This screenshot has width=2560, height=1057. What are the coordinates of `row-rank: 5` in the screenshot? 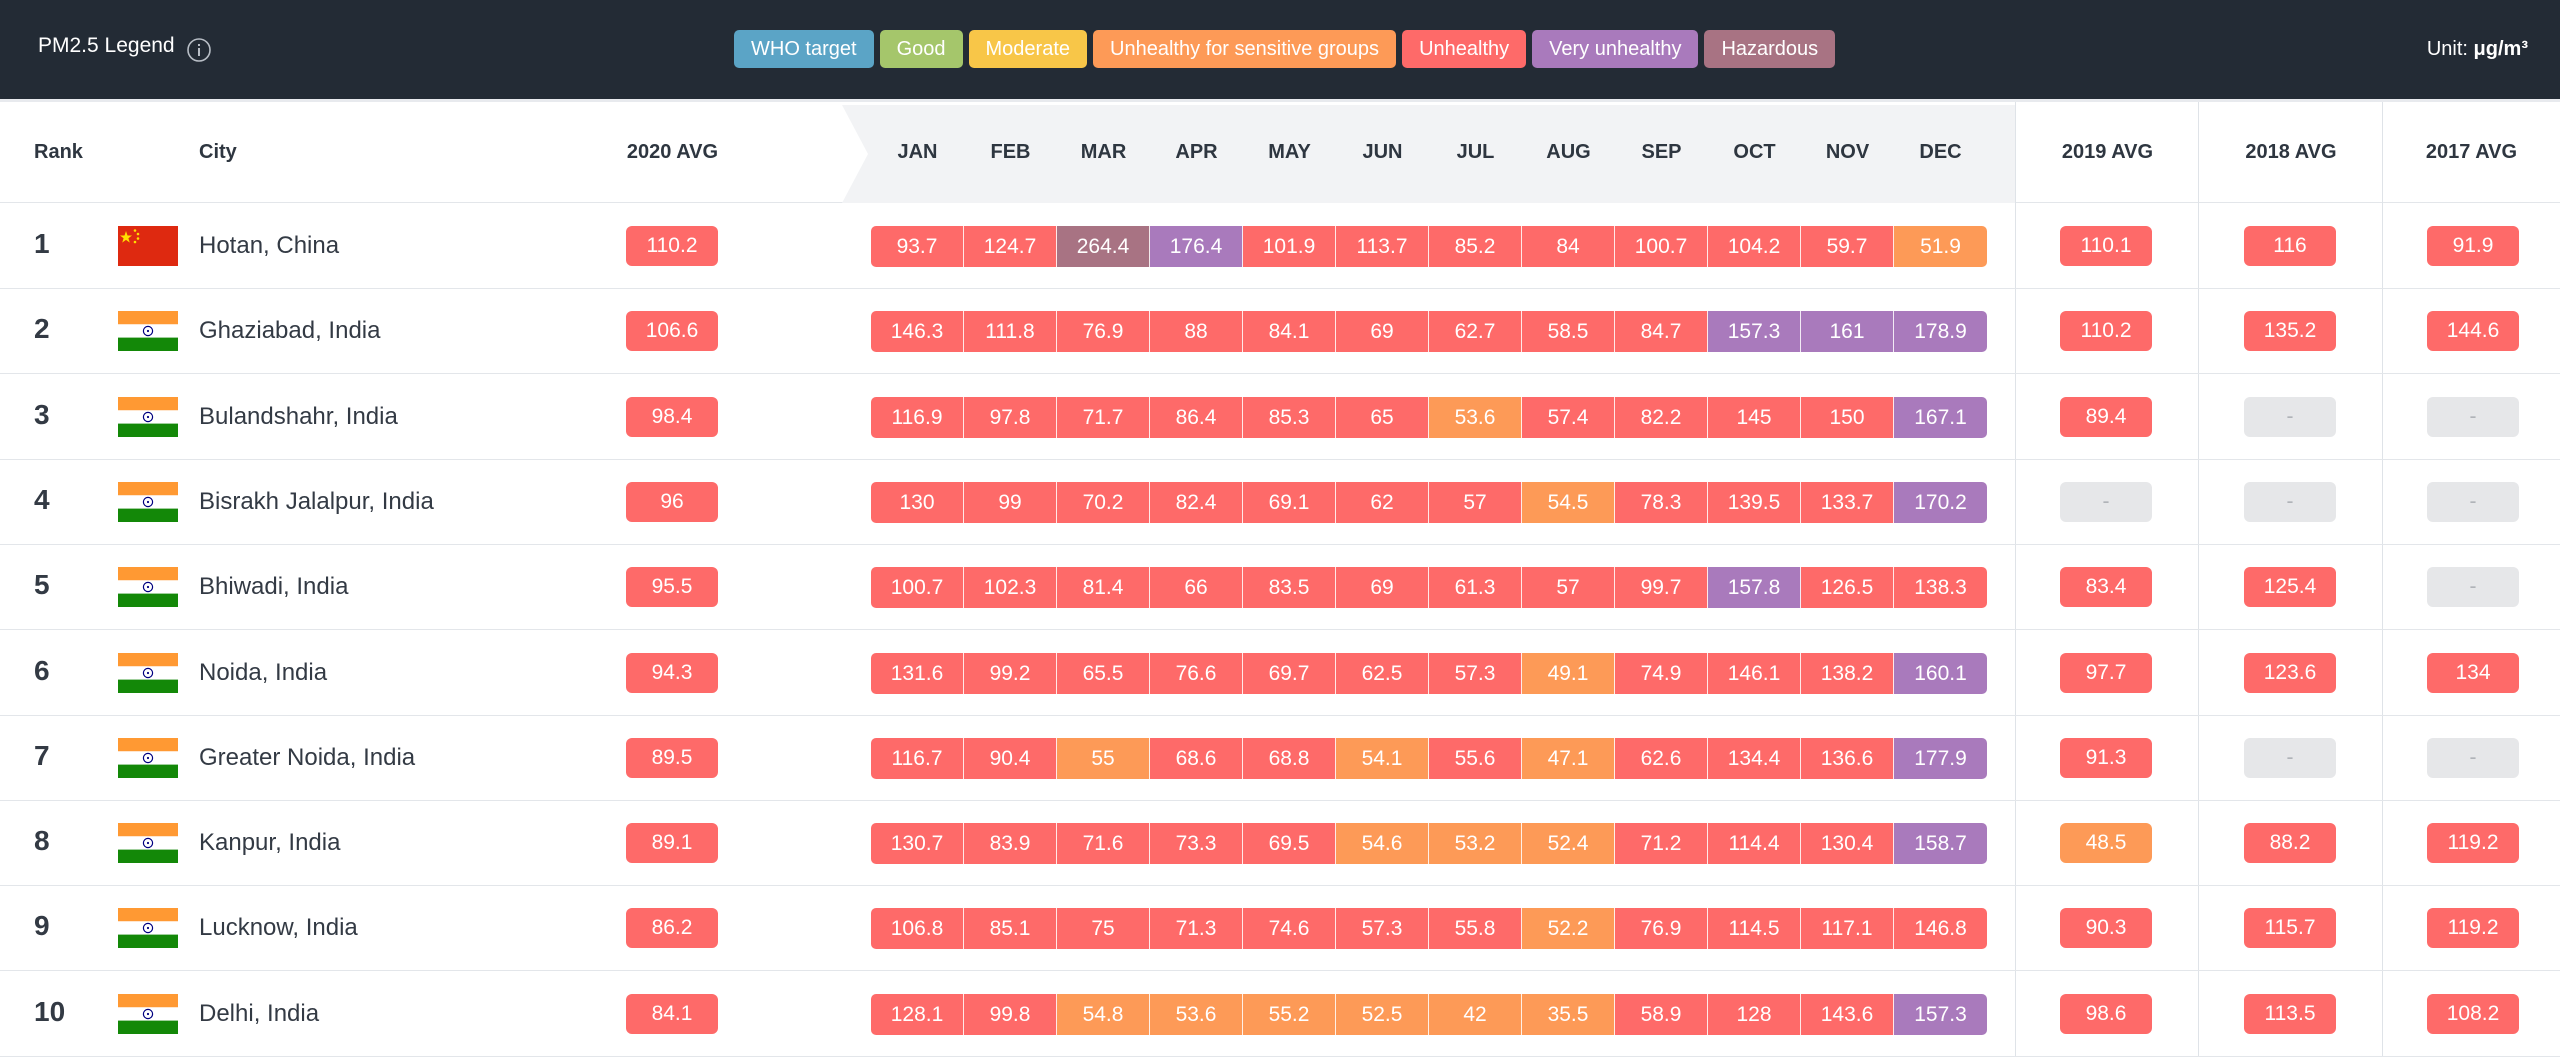 It's located at (42, 585).